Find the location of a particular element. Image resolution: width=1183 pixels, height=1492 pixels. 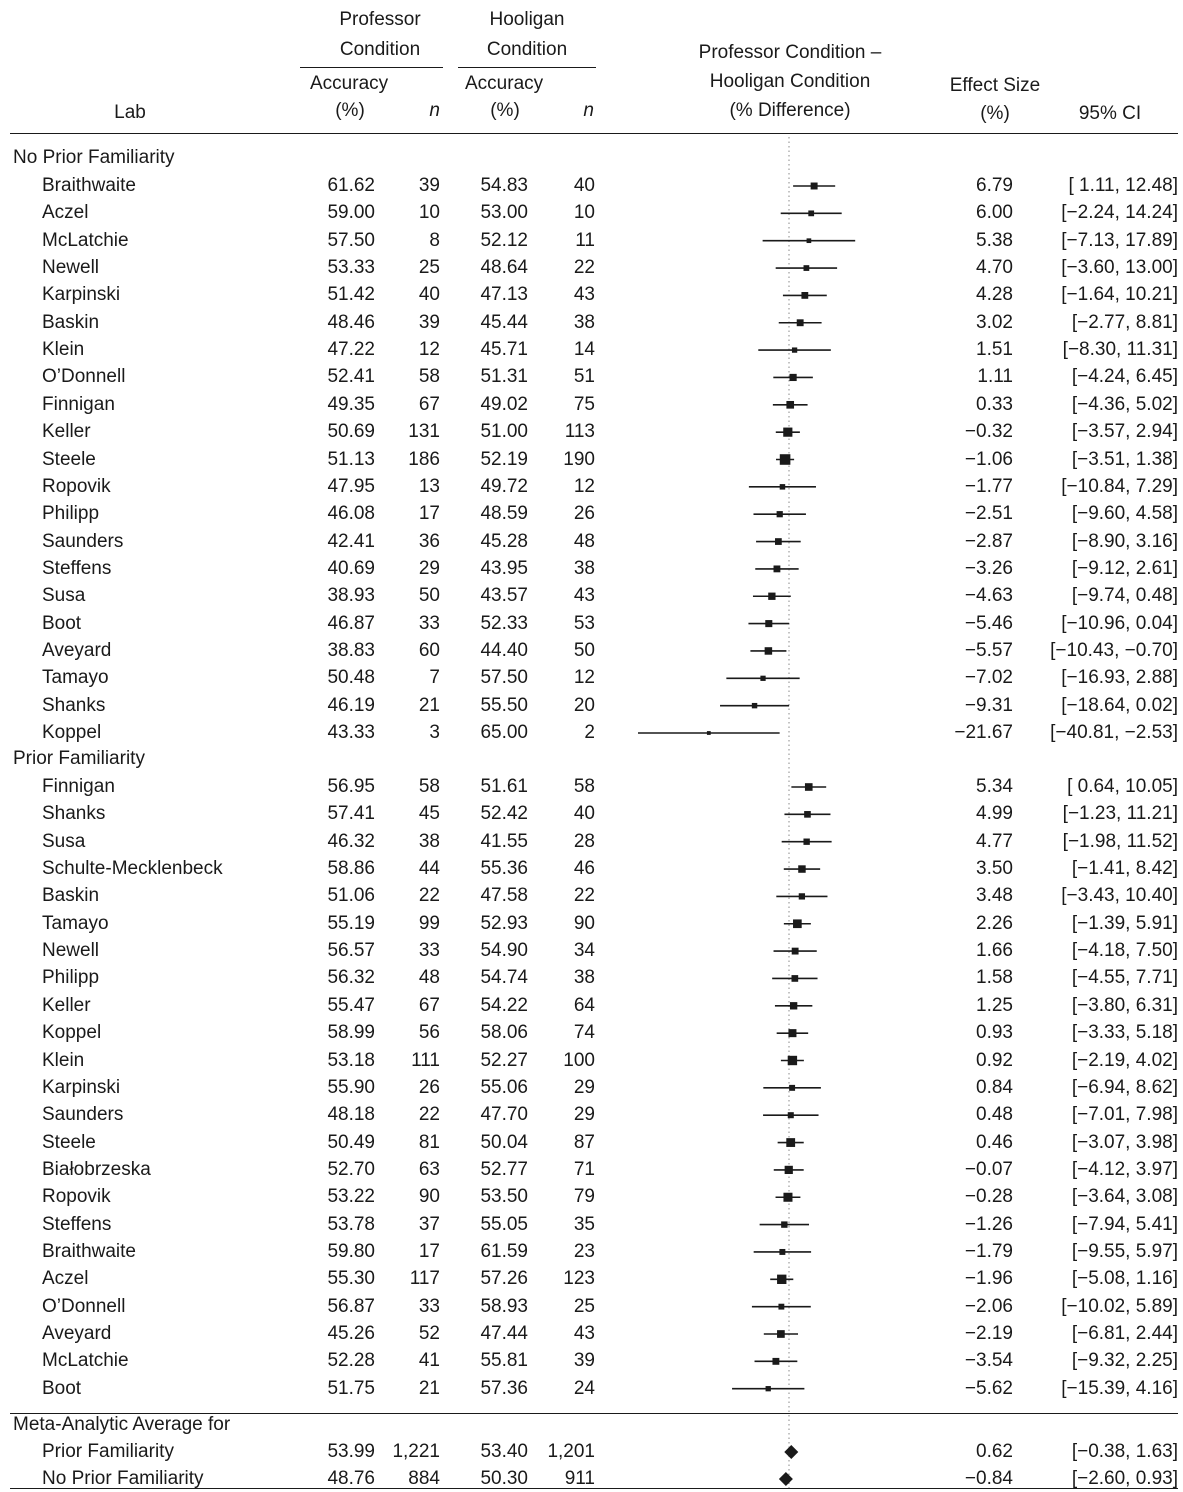

professor-accuracy: 48.76 is located at coordinates (351, 1478).